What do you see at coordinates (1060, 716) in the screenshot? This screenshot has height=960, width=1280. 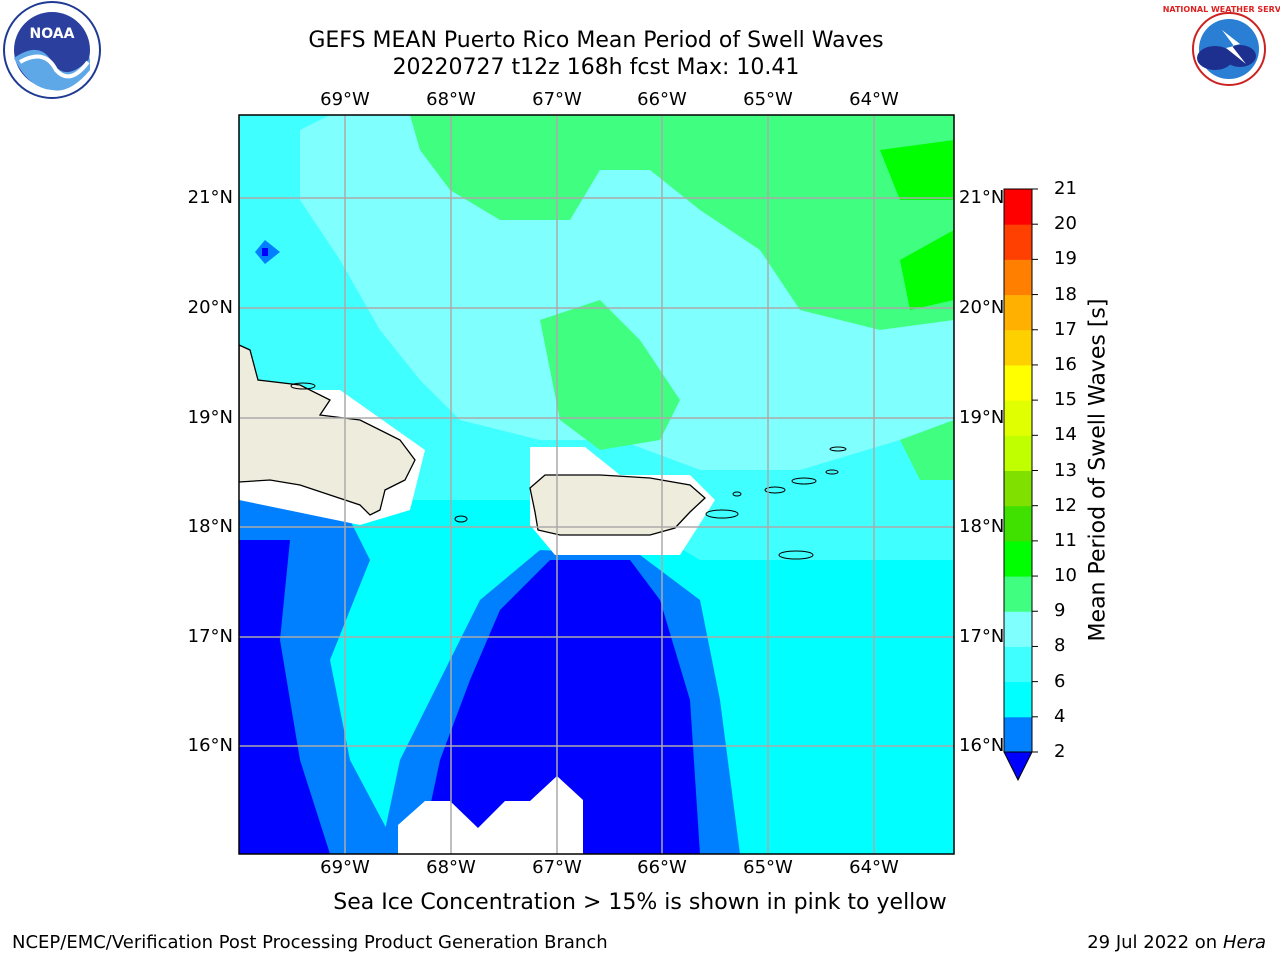 I see `colorbar-tick-label: 4` at bounding box center [1060, 716].